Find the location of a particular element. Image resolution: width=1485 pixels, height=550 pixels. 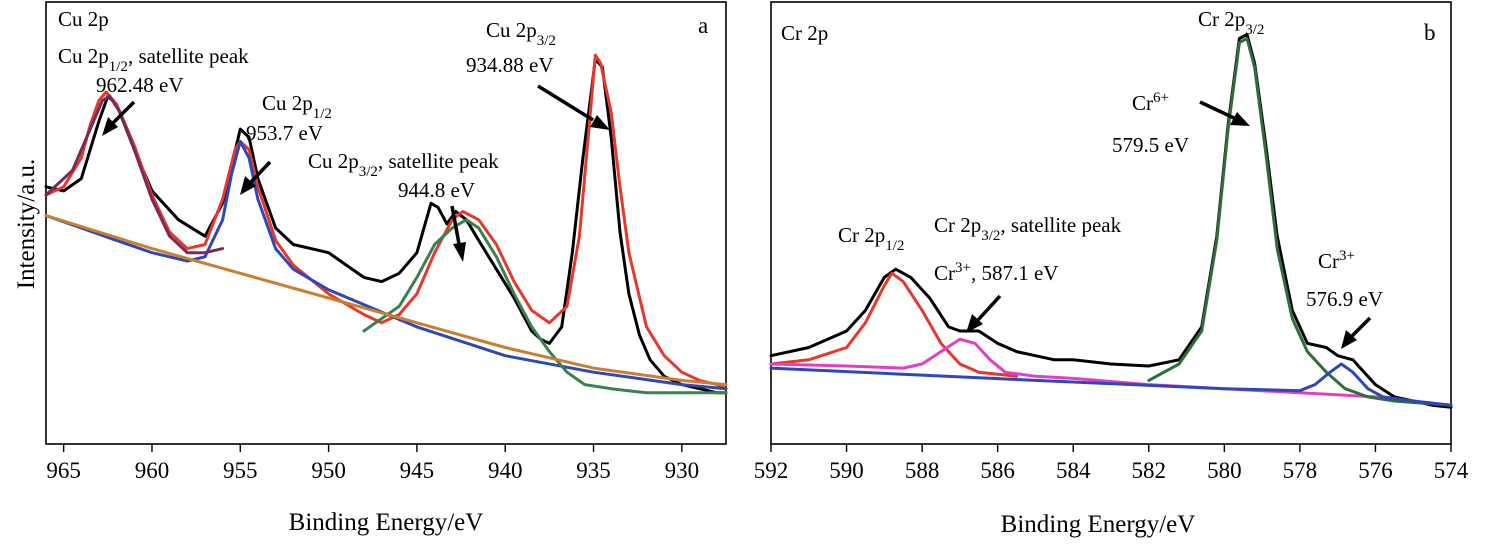

panel-a-x-ticks: 965 960 955 950 945 940 935 930 is located at coordinates (372, 463).